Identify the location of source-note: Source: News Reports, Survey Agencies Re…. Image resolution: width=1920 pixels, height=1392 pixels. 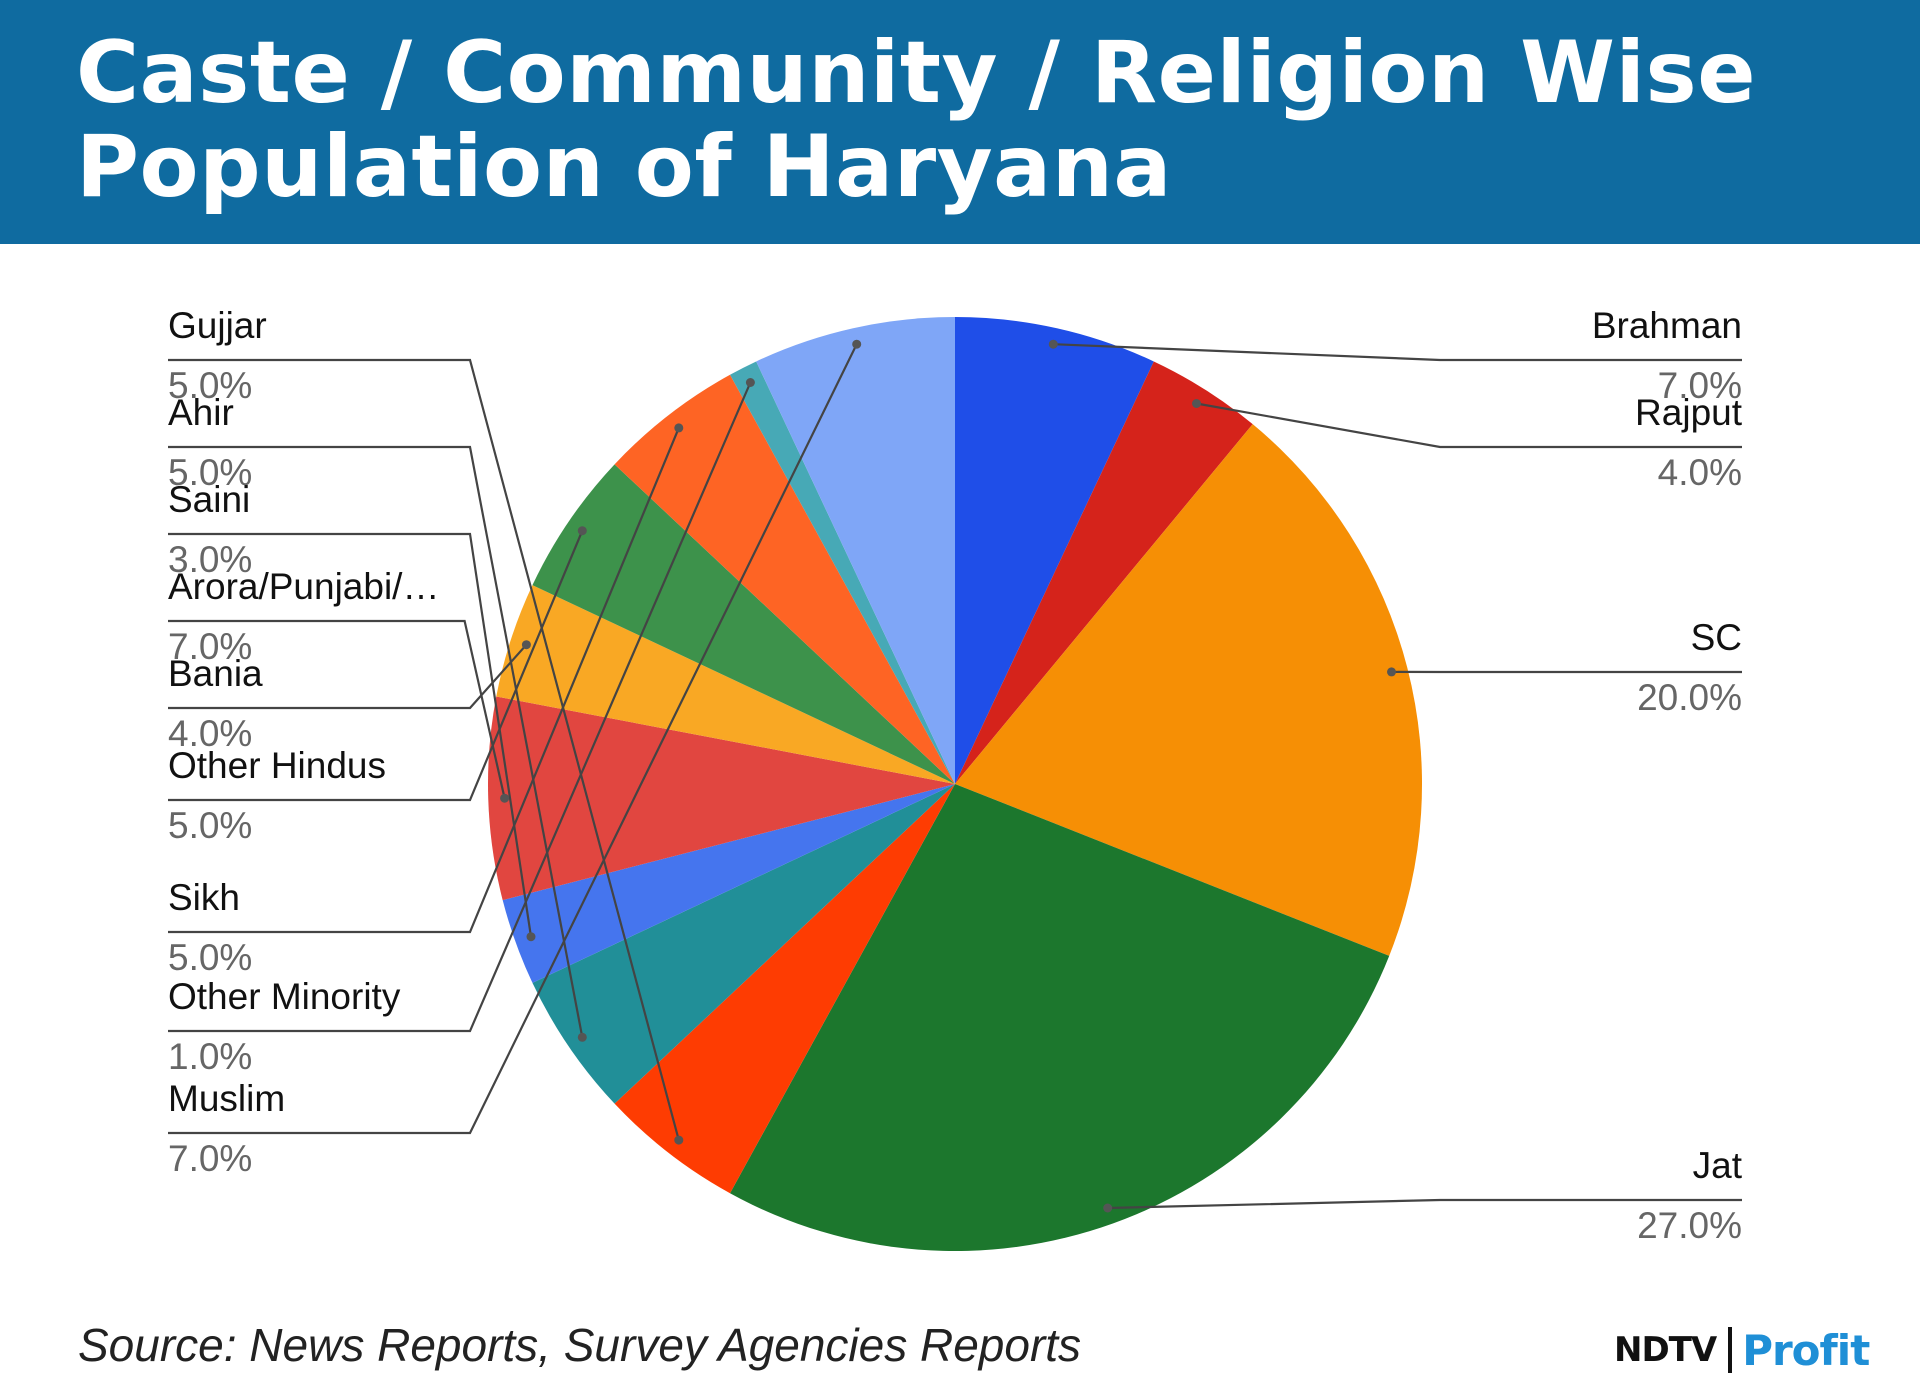
(580, 1345).